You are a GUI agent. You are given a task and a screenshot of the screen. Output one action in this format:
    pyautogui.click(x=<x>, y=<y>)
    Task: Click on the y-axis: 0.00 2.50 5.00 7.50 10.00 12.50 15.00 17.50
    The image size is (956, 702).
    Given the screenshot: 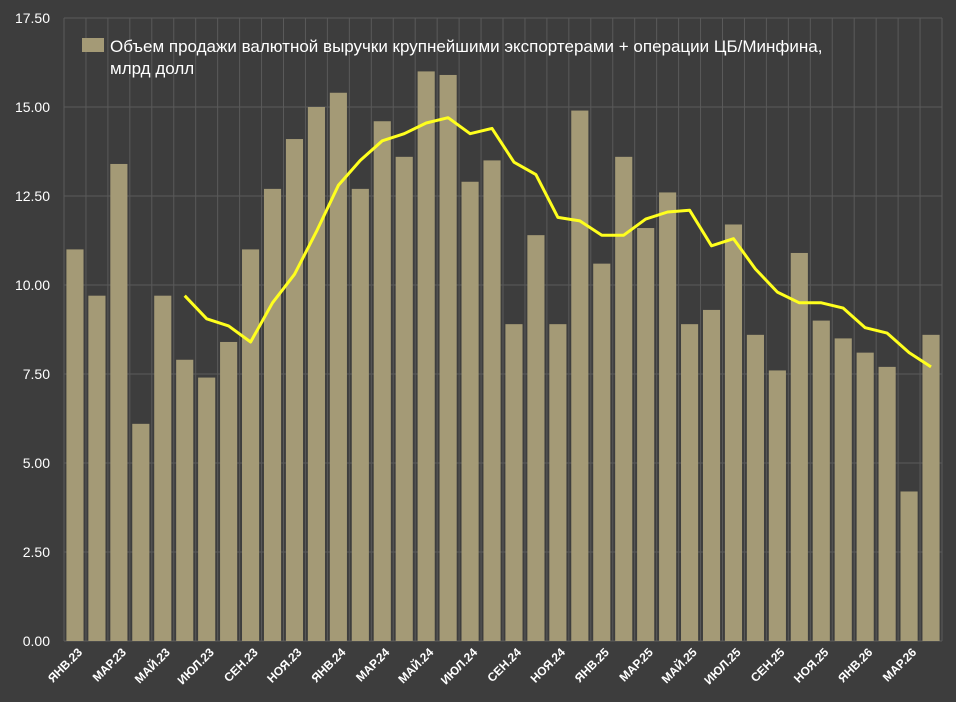 What is the action you would take?
    pyautogui.click(x=32, y=329)
    